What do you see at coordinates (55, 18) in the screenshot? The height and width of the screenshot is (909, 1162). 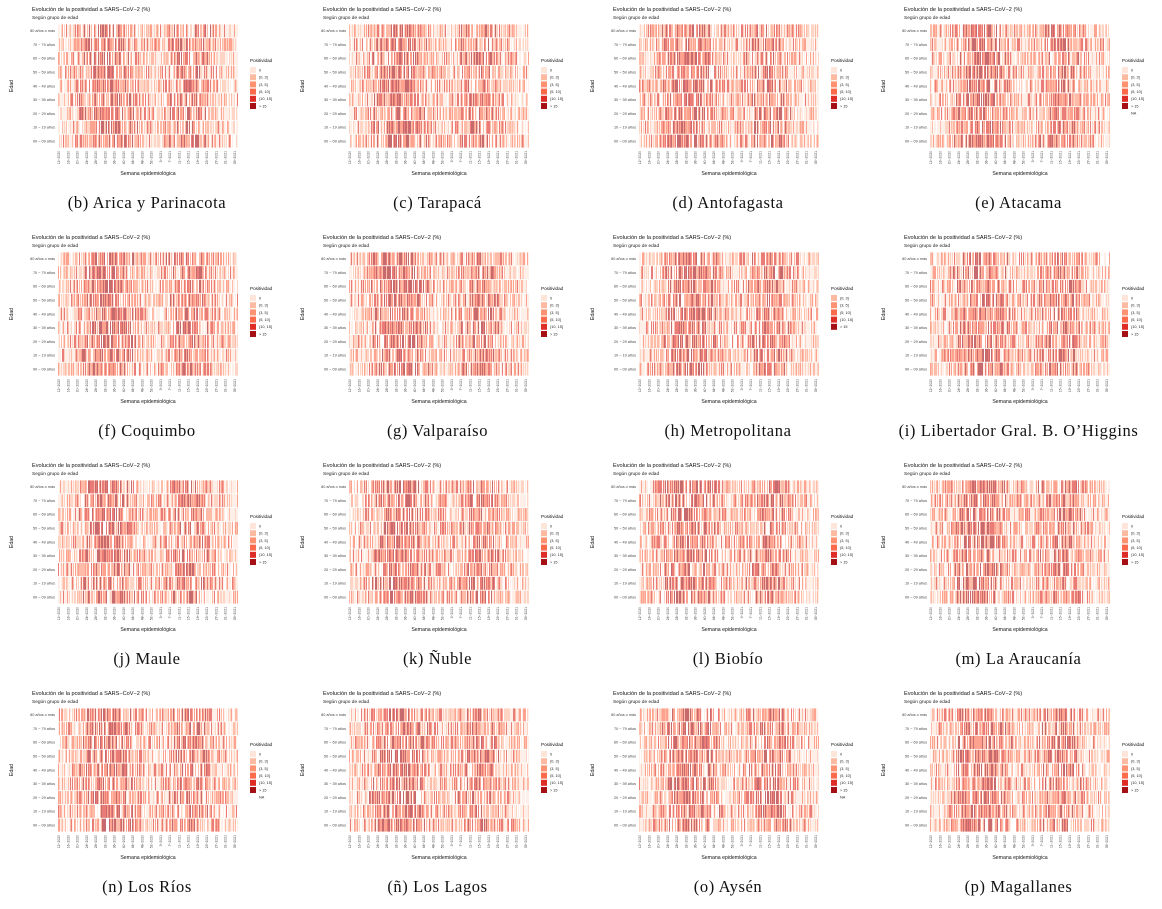 I see `chart-subtitle: Según grupo de edad` at bounding box center [55, 18].